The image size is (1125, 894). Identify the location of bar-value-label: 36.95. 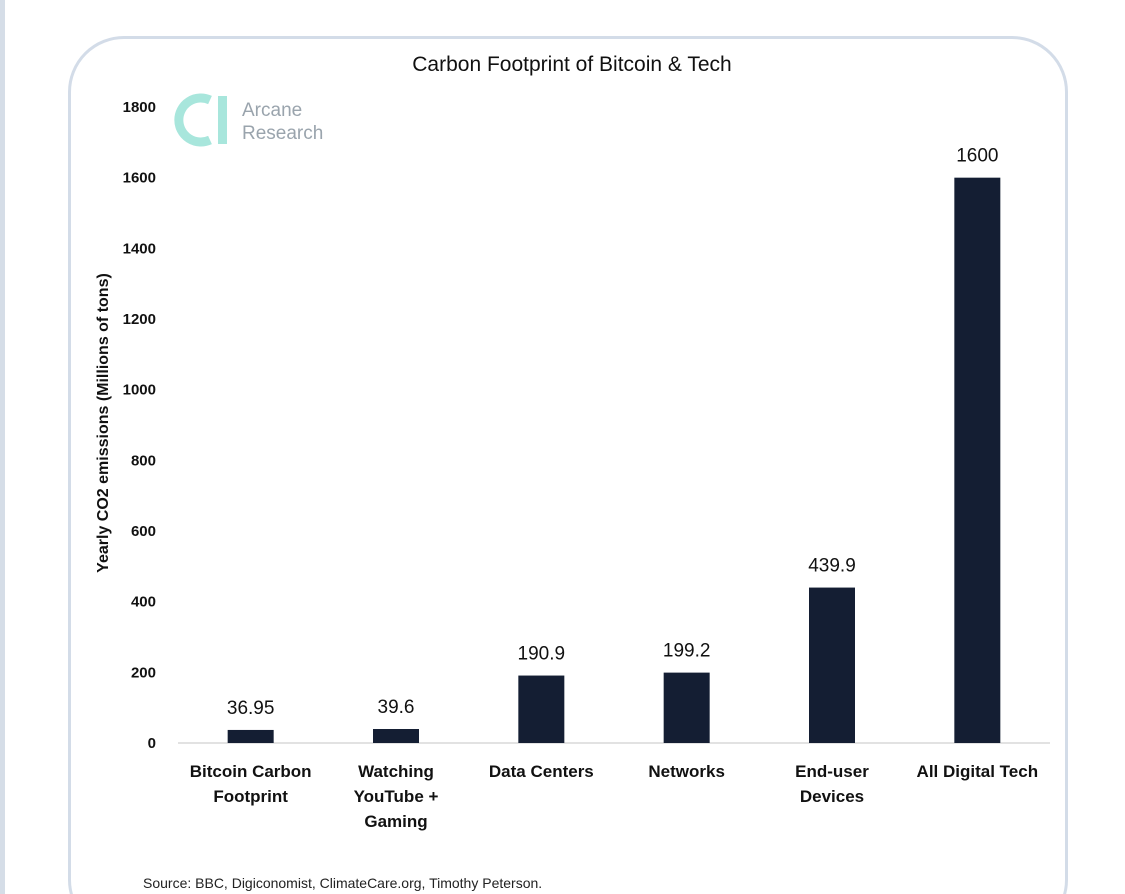
(251, 708).